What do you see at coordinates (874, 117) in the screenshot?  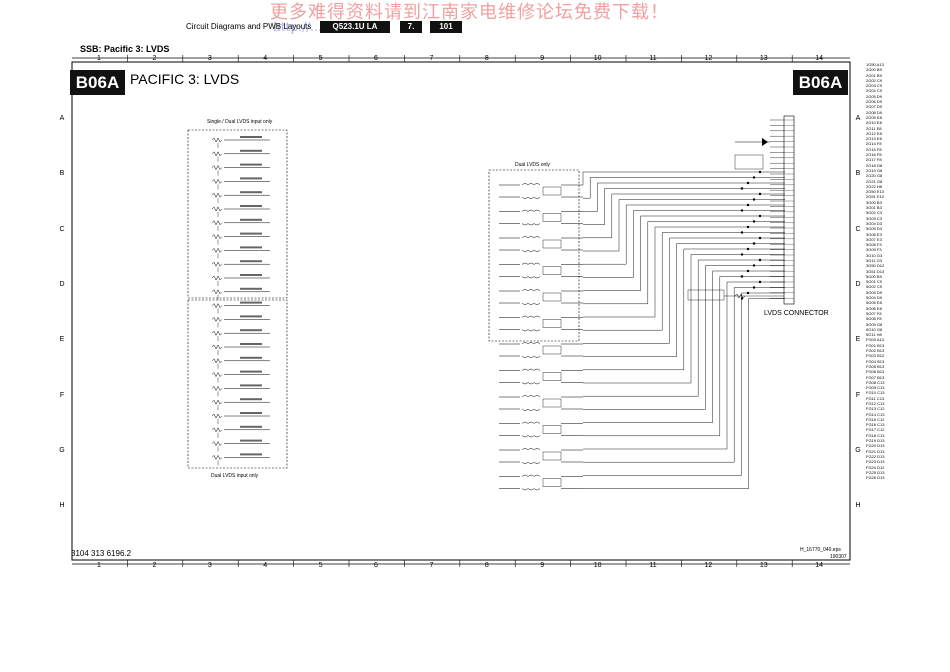 I see `reference-entry: 2G09 E8` at bounding box center [874, 117].